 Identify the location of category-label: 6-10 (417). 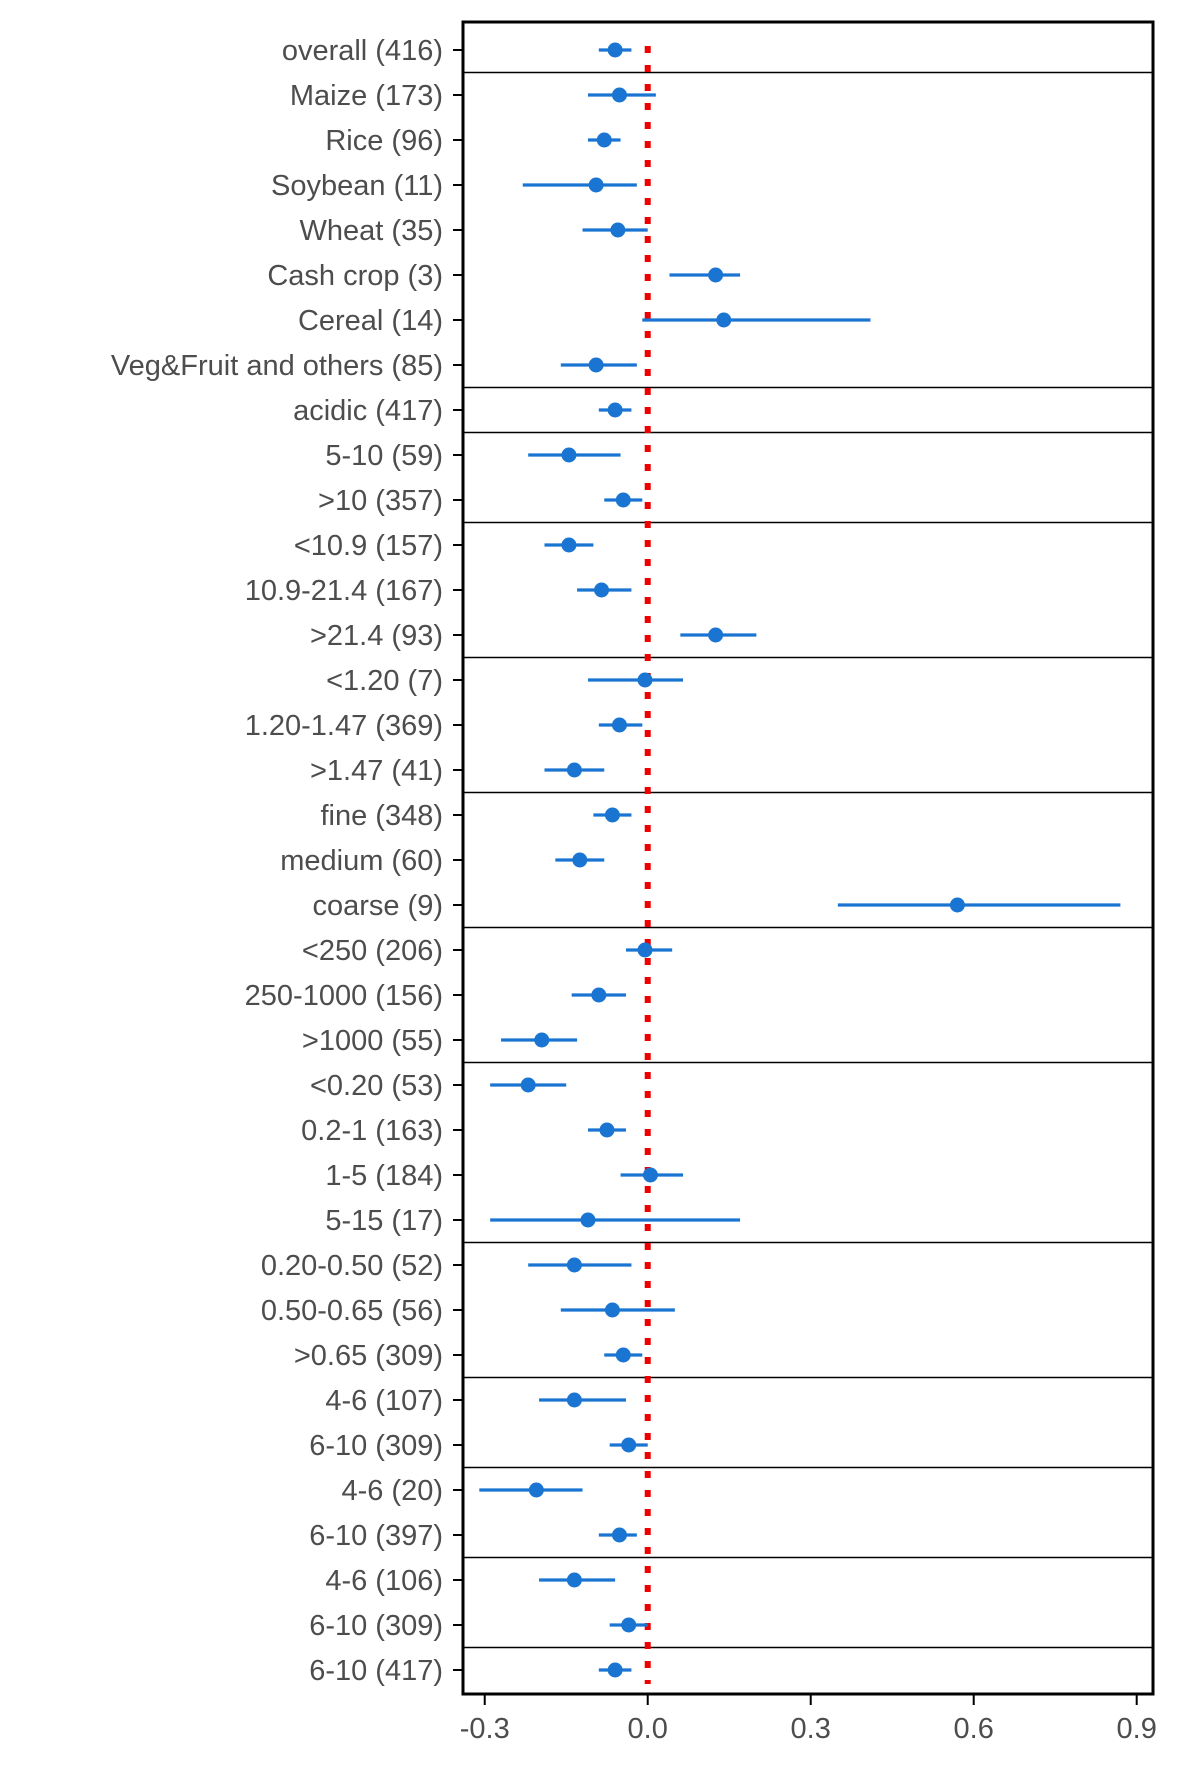
(376, 1671).